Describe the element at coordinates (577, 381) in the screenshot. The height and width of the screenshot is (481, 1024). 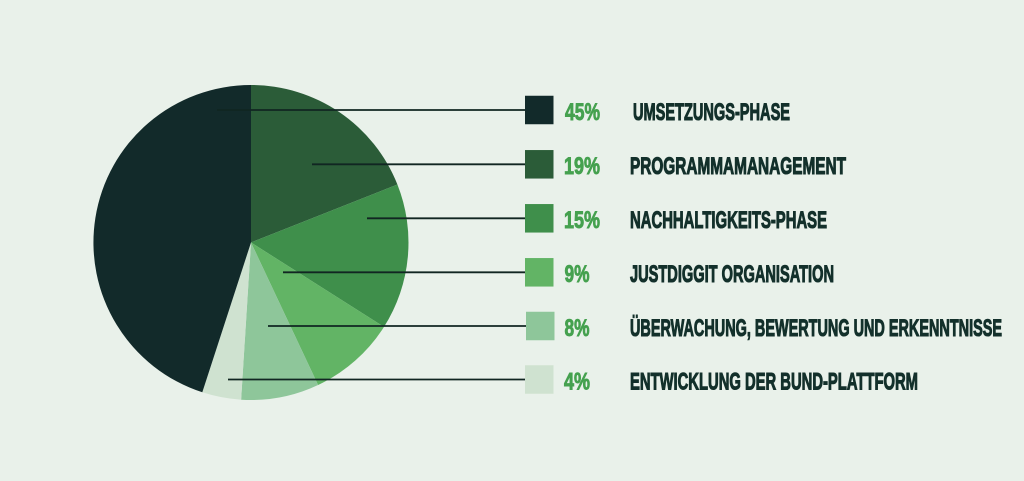
I see `svg-text: 4%` at that location.